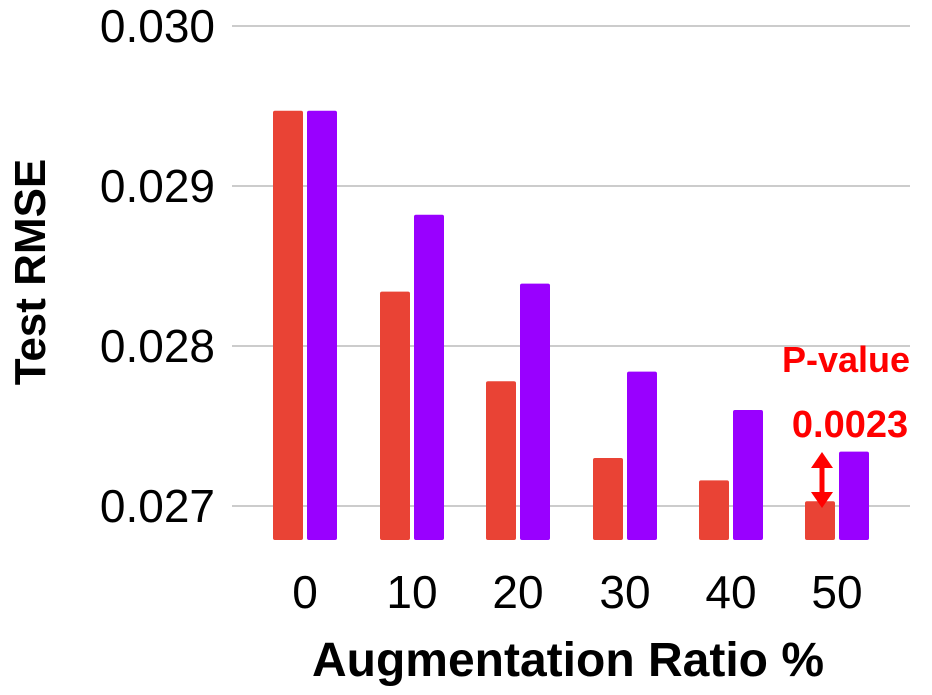  What do you see at coordinates (305, 592) in the screenshot?
I see `x-tick-label: 0` at bounding box center [305, 592].